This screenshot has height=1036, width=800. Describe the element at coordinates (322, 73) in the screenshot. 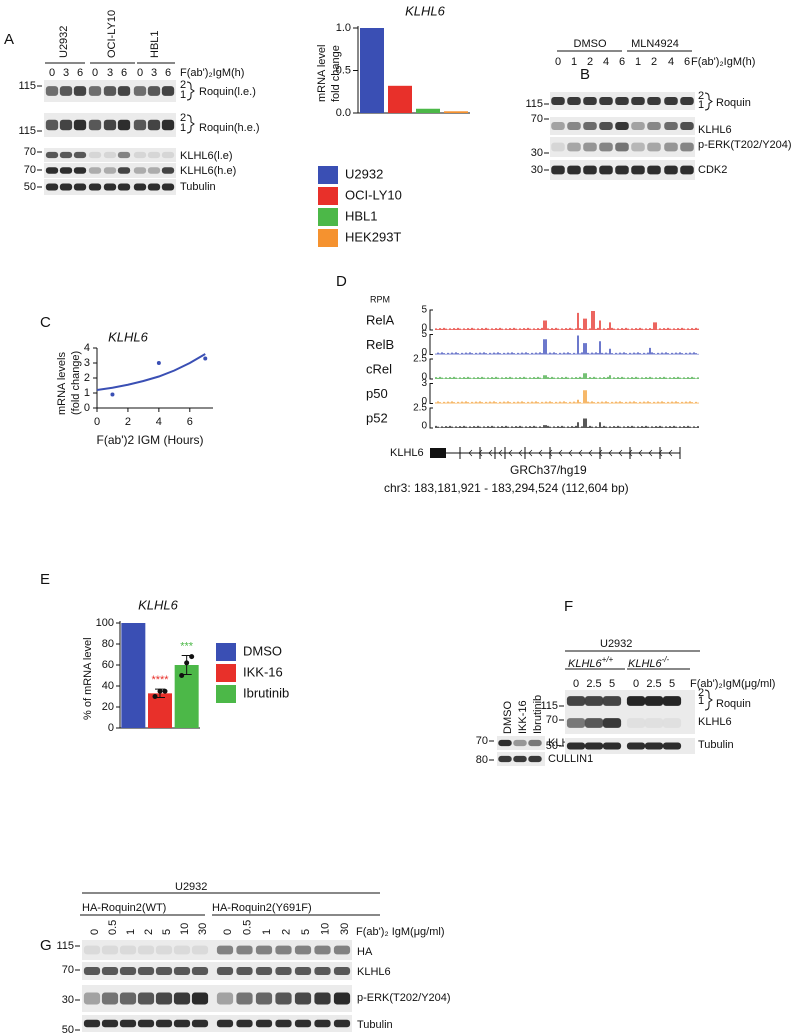

I see `y-axis-label: mRNA level` at that location.